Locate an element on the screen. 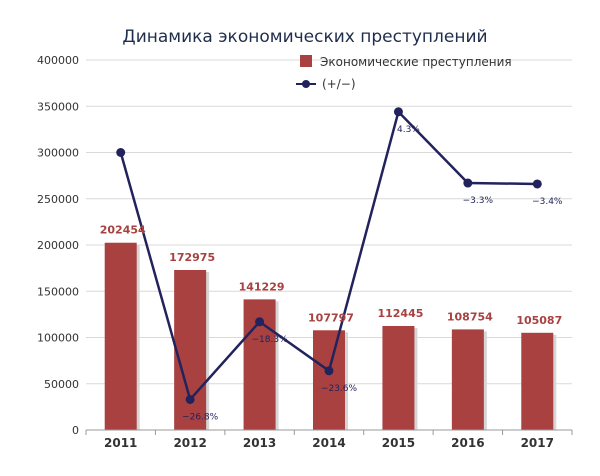 Image resolution: width=600 pixels, height=476 pixels. line-value-label: −26.8% is located at coordinates (200, 417).